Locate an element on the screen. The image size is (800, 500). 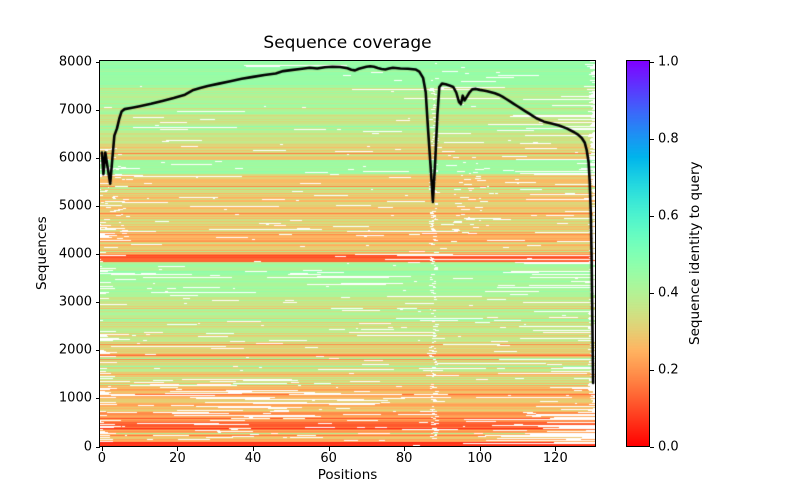
x-tick-label: 0 is located at coordinates (102, 458).